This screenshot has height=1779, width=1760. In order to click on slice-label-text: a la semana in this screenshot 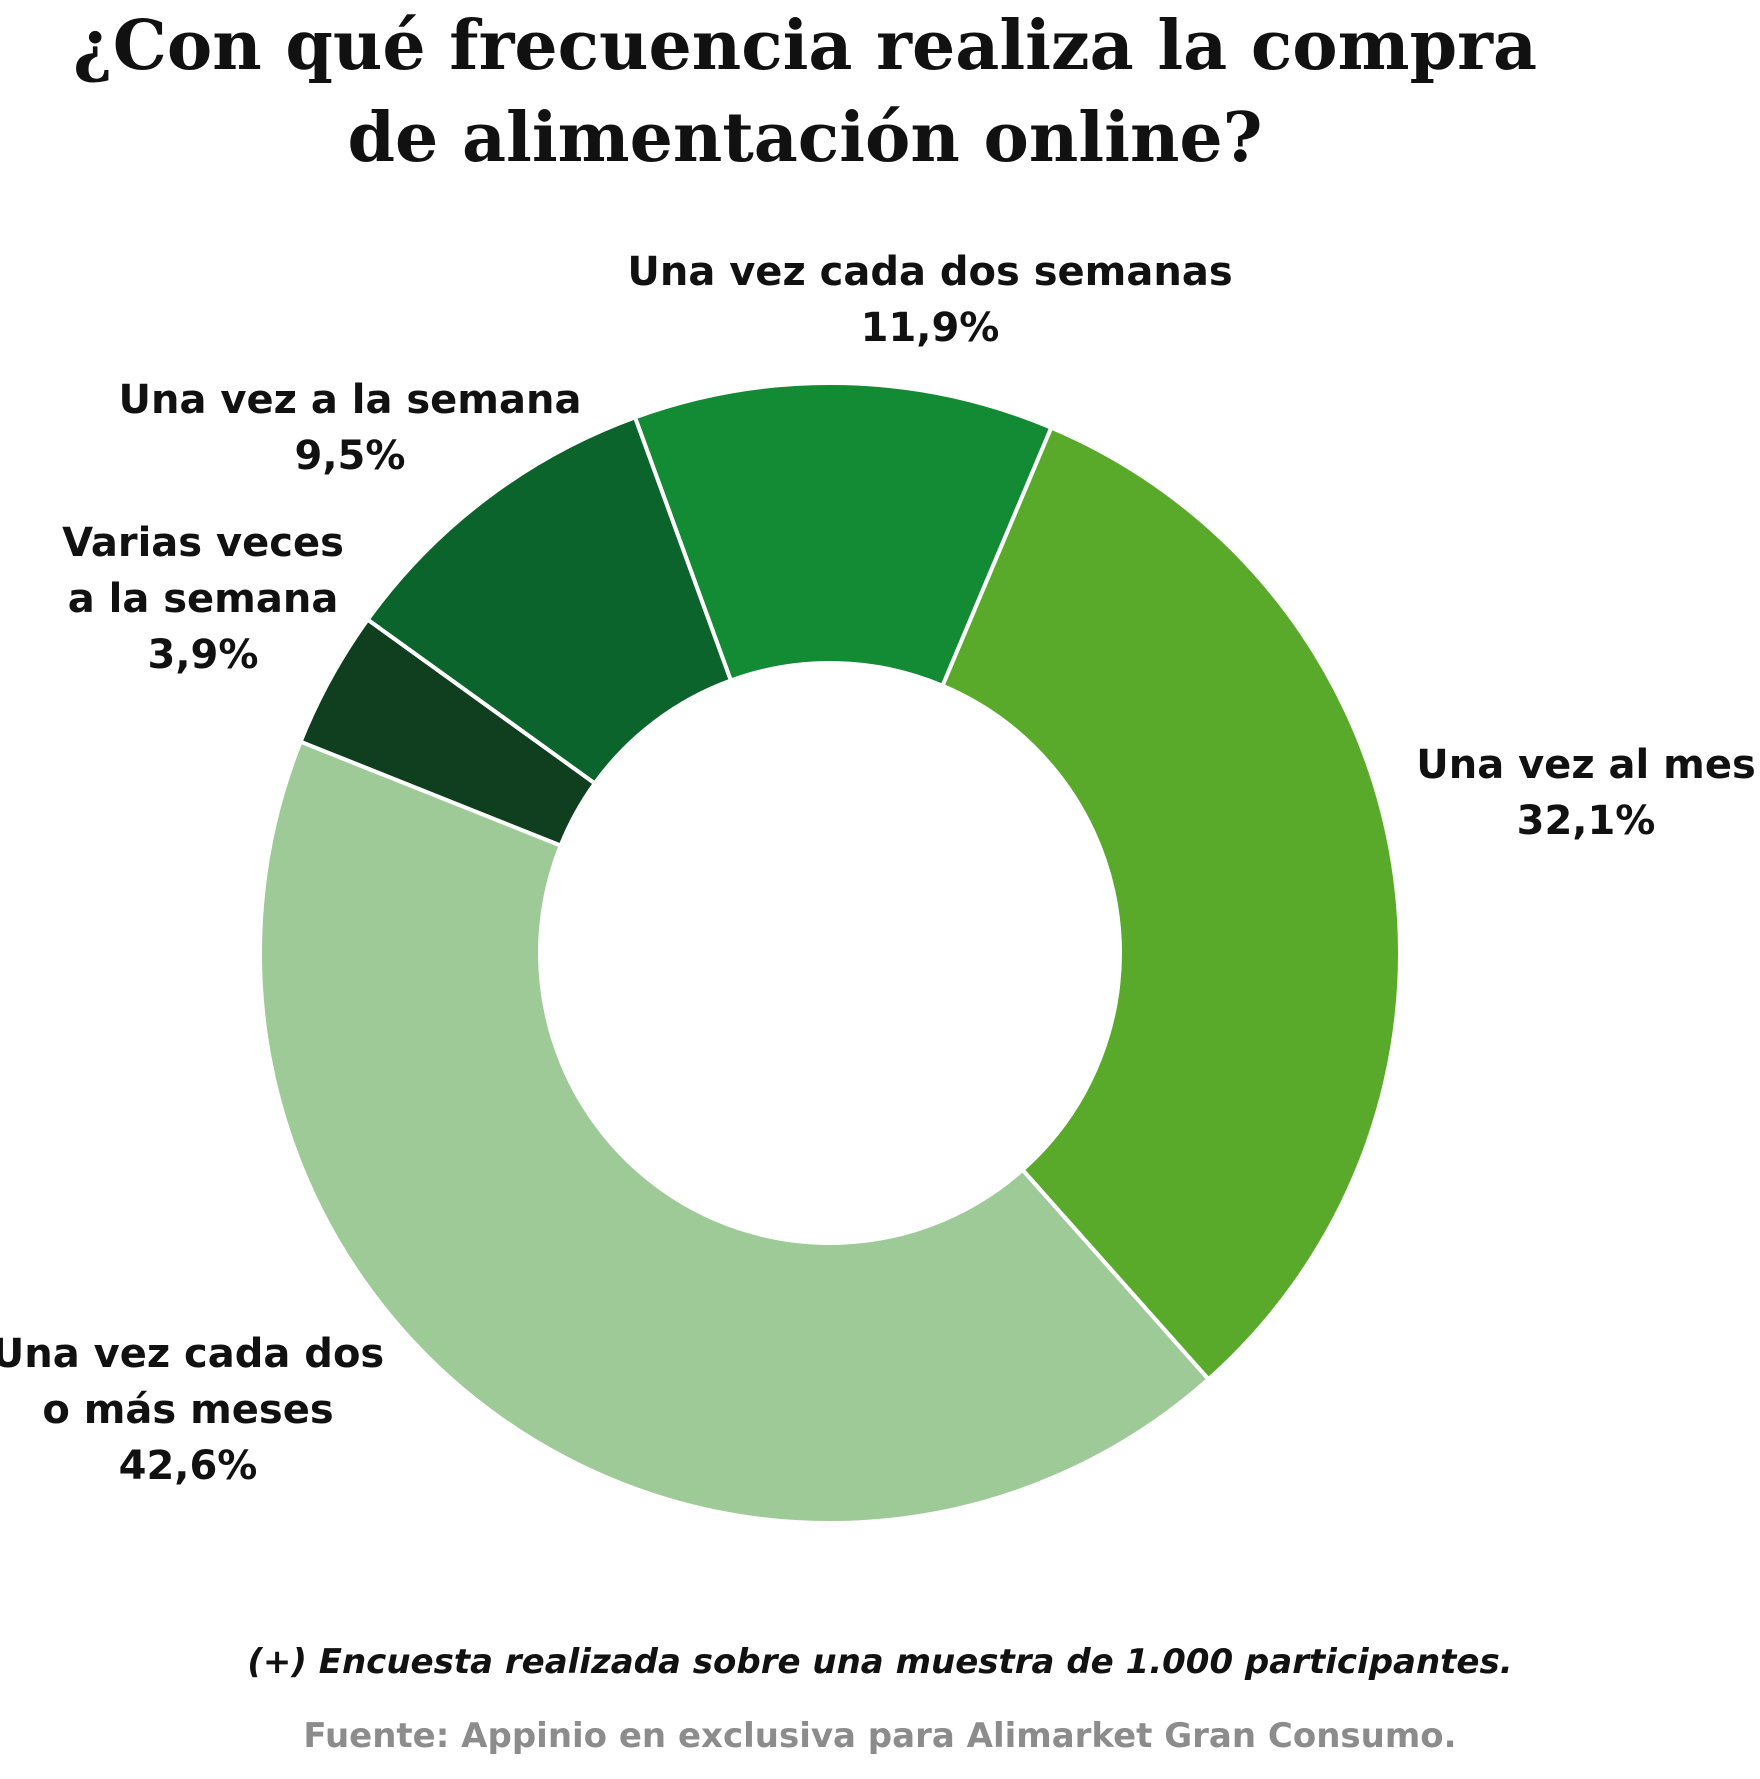, I will do `click(203, 599)`.